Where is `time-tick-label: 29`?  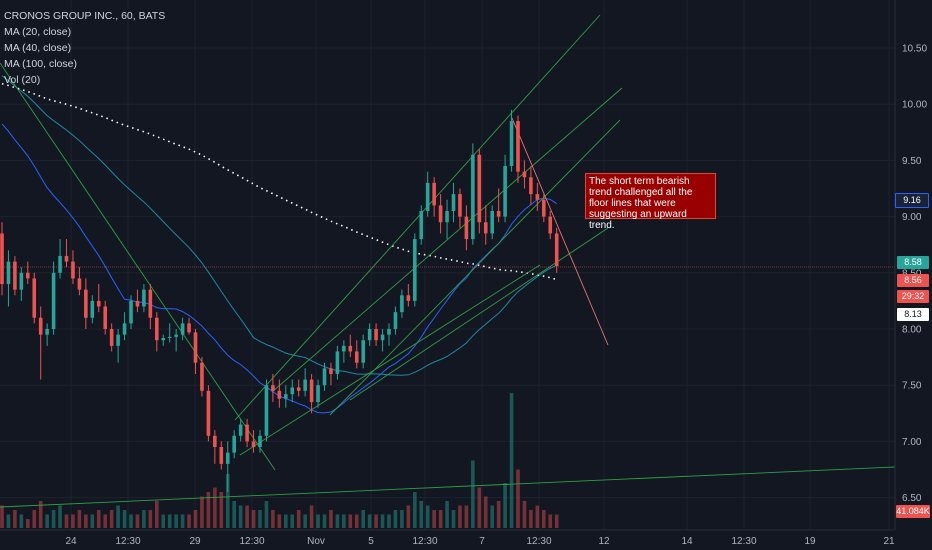
time-tick-label: 29 is located at coordinates (195, 541).